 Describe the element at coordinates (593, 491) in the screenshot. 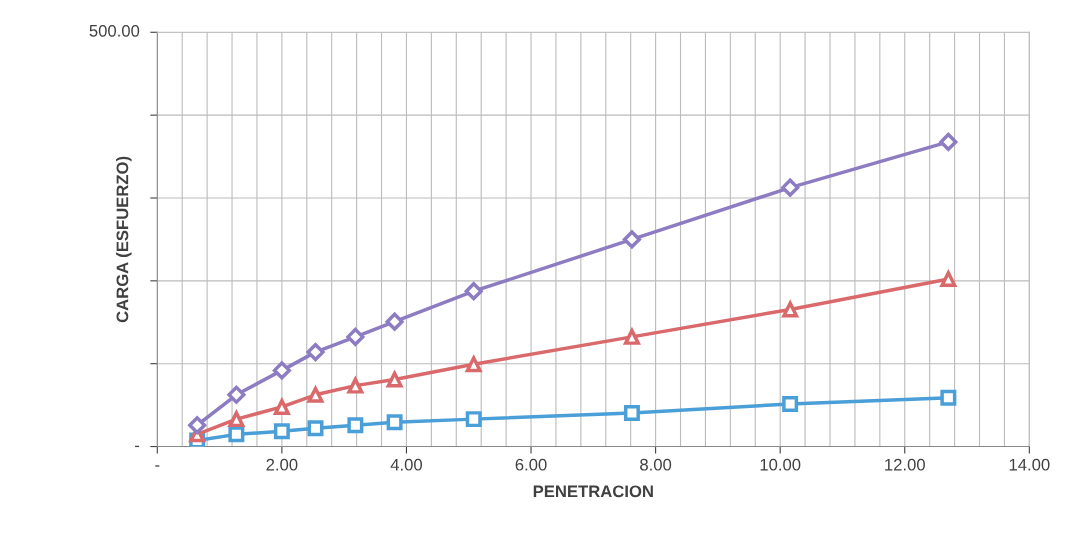

I see `x-axis-title: PENETRACION` at that location.